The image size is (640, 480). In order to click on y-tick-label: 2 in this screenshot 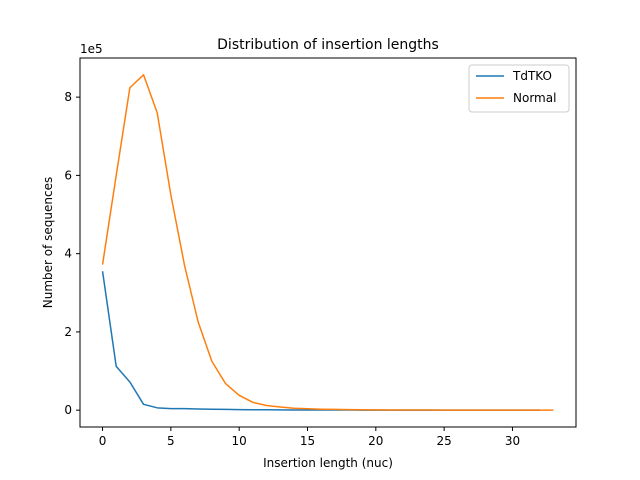, I will do `click(68, 332)`.